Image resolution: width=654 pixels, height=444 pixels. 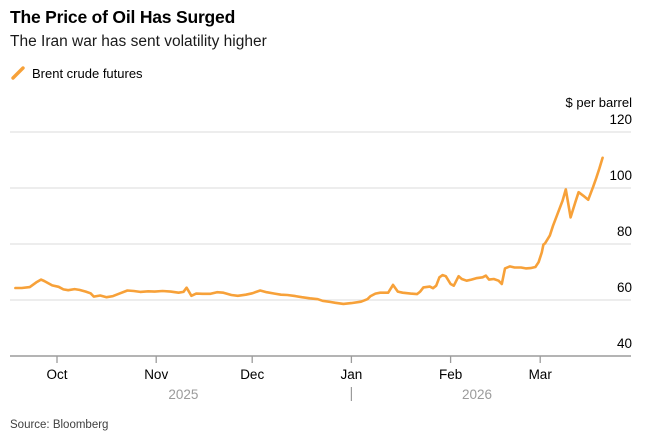 I want to click on y-tick-label-60: 60, so click(x=624, y=287).